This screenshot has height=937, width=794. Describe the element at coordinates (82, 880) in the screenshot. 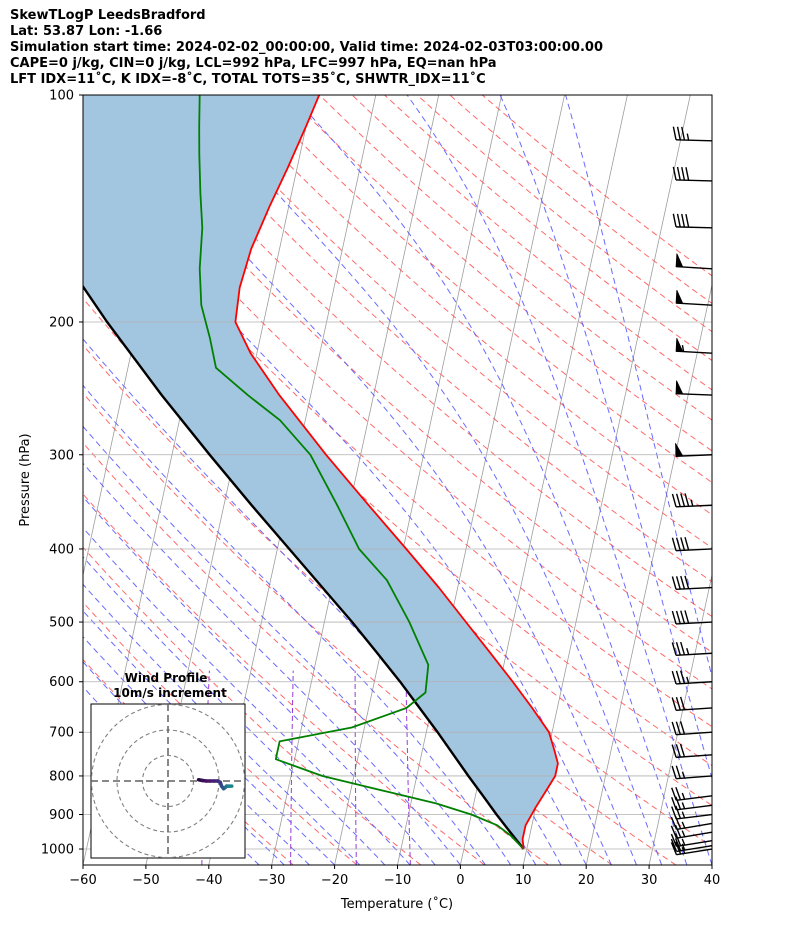

I see `x-tick-label: −60` at that location.